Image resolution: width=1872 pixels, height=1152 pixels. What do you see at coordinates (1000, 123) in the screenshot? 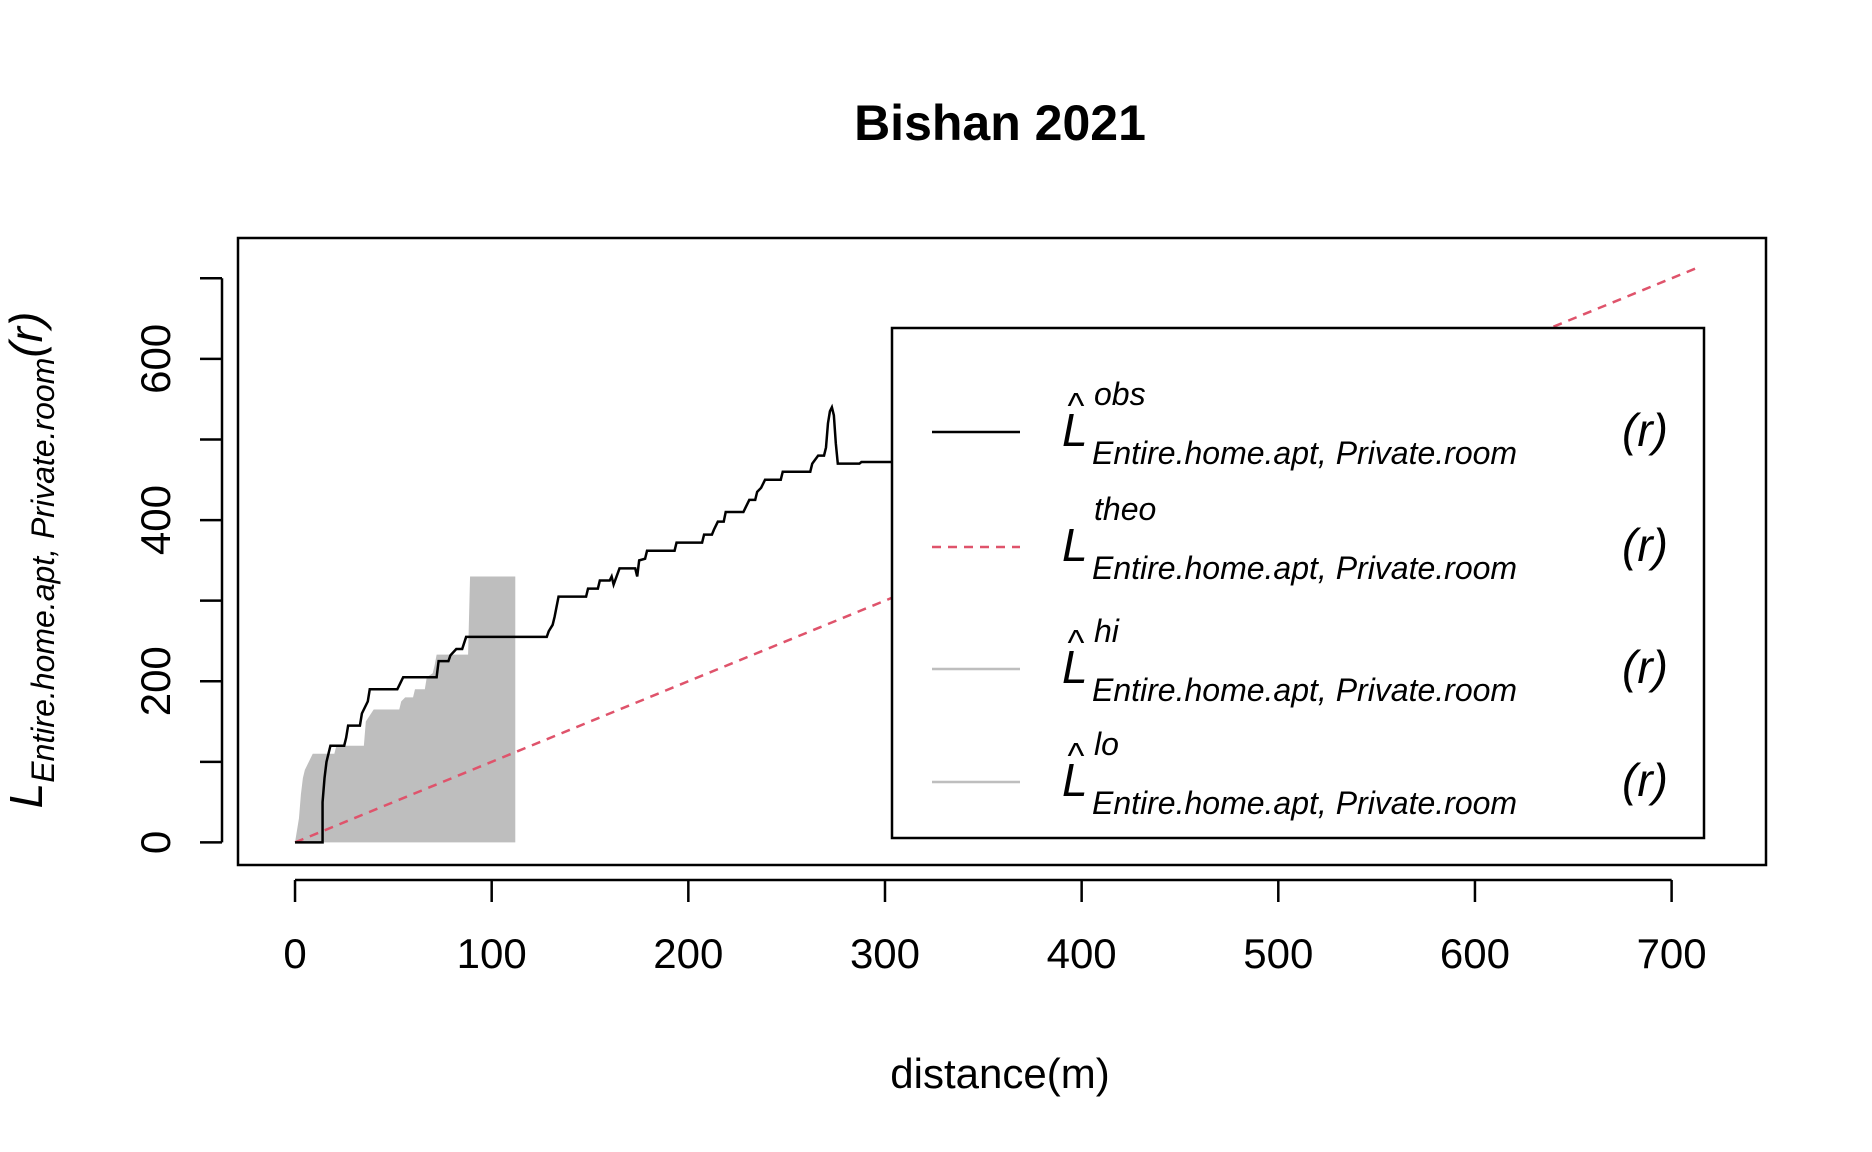
I see `chart-title: Bishan 2021` at bounding box center [1000, 123].